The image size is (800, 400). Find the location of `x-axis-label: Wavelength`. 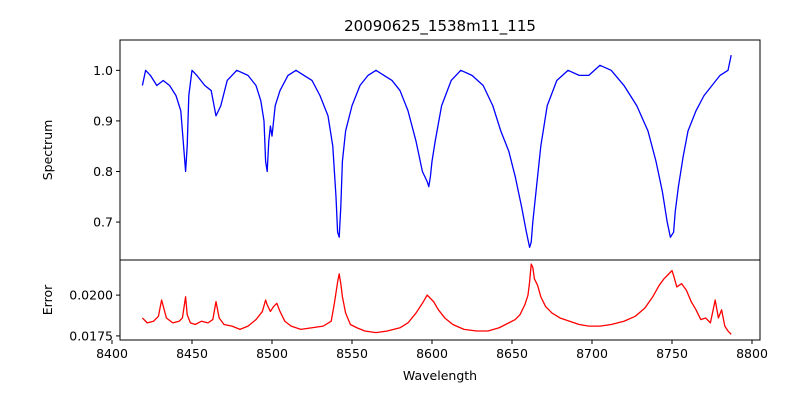

x-axis-label: Wavelength is located at coordinates (440, 375).